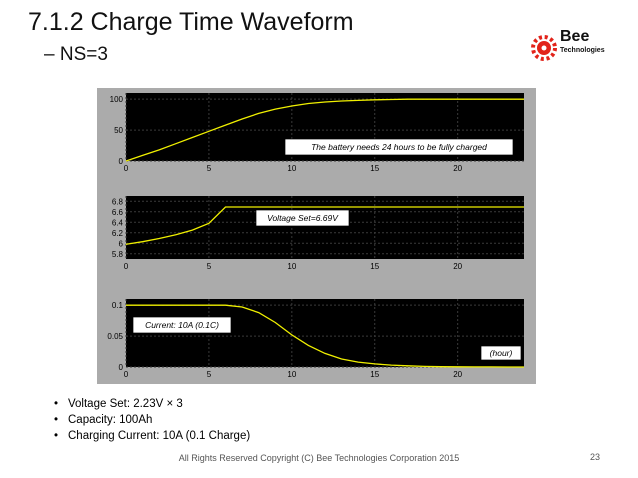 Image resolution: width=638 pixels, height=478 pixels. What do you see at coordinates (121, 243) in the screenshot?
I see `y-tick-label: 6` at bounding box center [121, 243].